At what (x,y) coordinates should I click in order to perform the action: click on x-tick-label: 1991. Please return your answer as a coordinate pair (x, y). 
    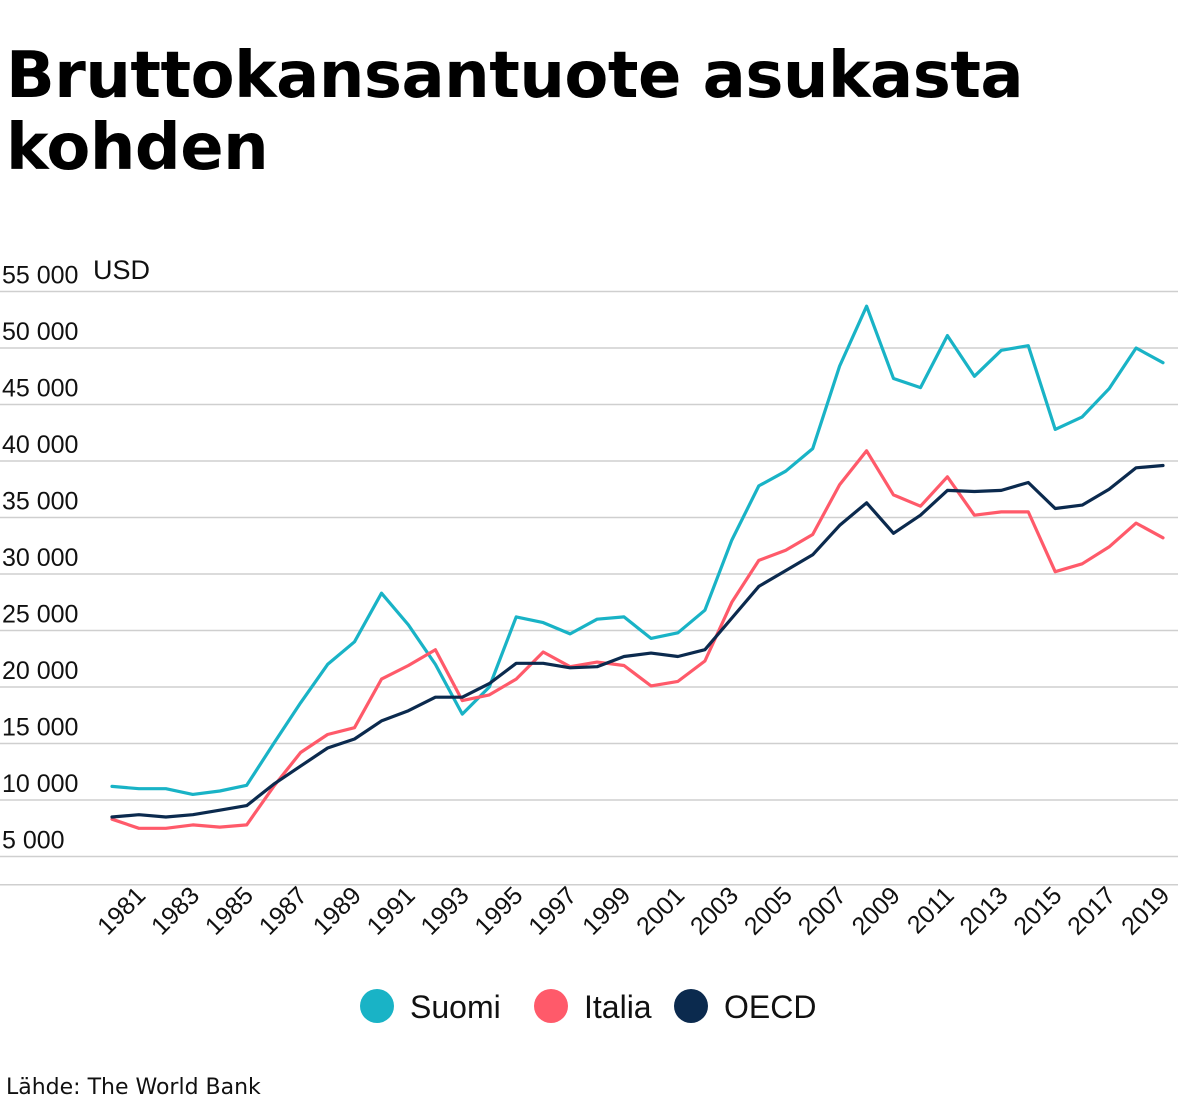
    Looking at the image, I should click on (391, 910).